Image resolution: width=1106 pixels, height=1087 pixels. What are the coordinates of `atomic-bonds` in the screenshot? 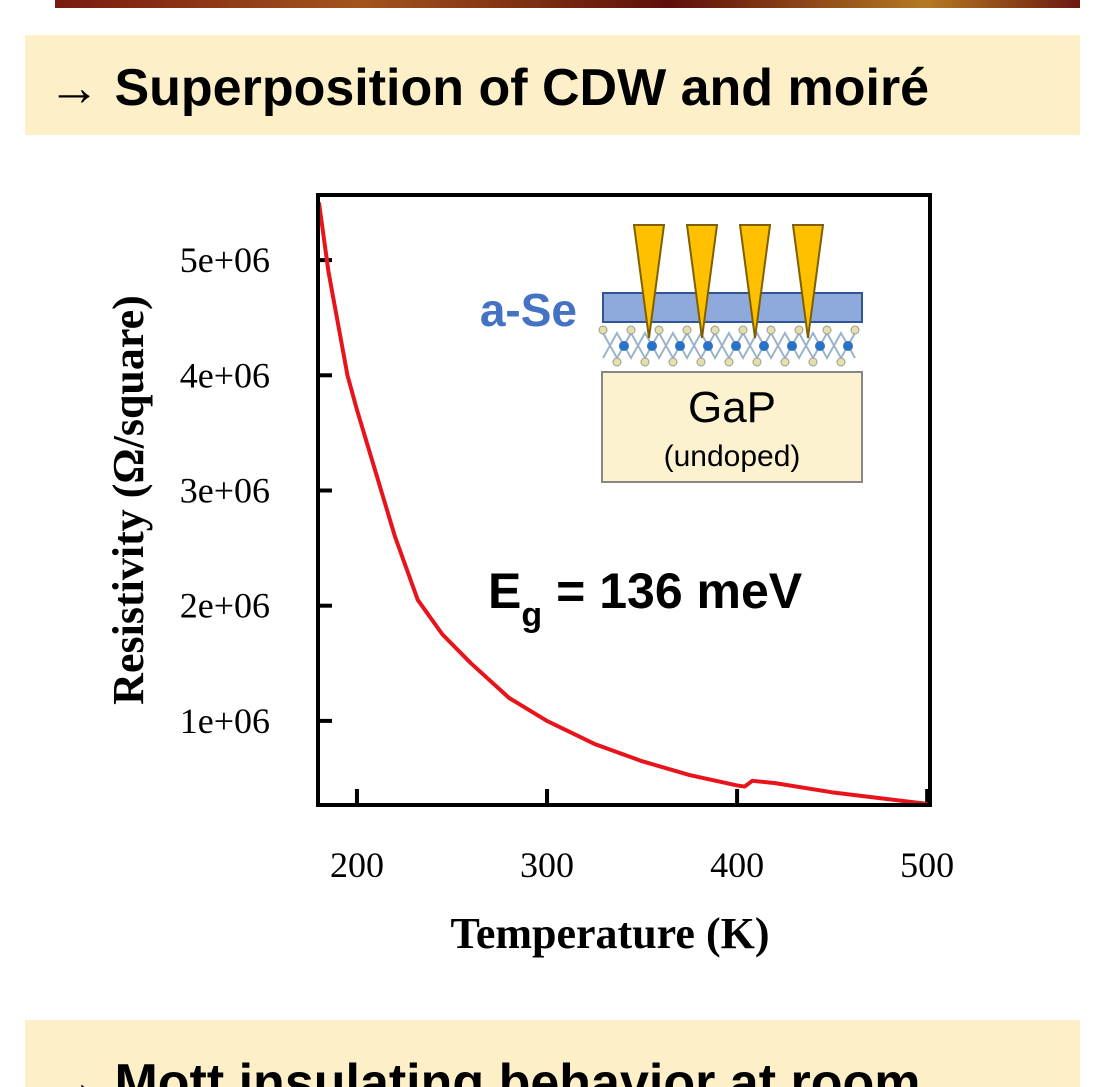 It's located at (729, 345).